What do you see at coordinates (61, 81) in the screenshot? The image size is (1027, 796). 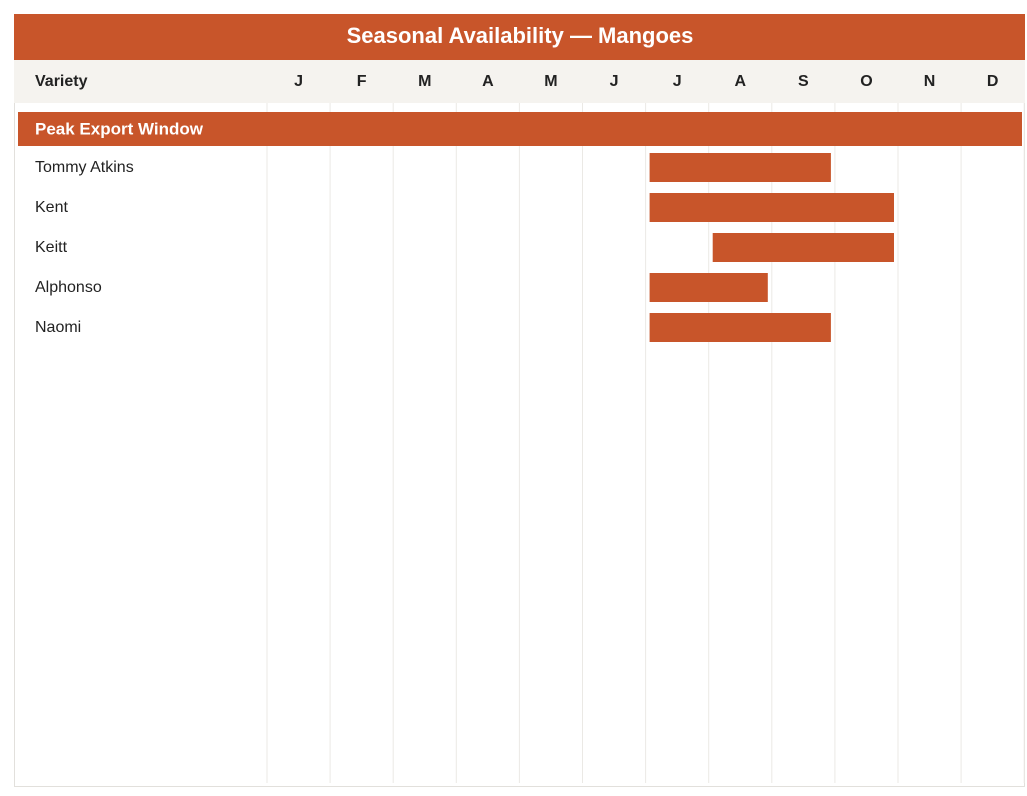 I see `row-header: Variety` at bounding box center [61, 81].